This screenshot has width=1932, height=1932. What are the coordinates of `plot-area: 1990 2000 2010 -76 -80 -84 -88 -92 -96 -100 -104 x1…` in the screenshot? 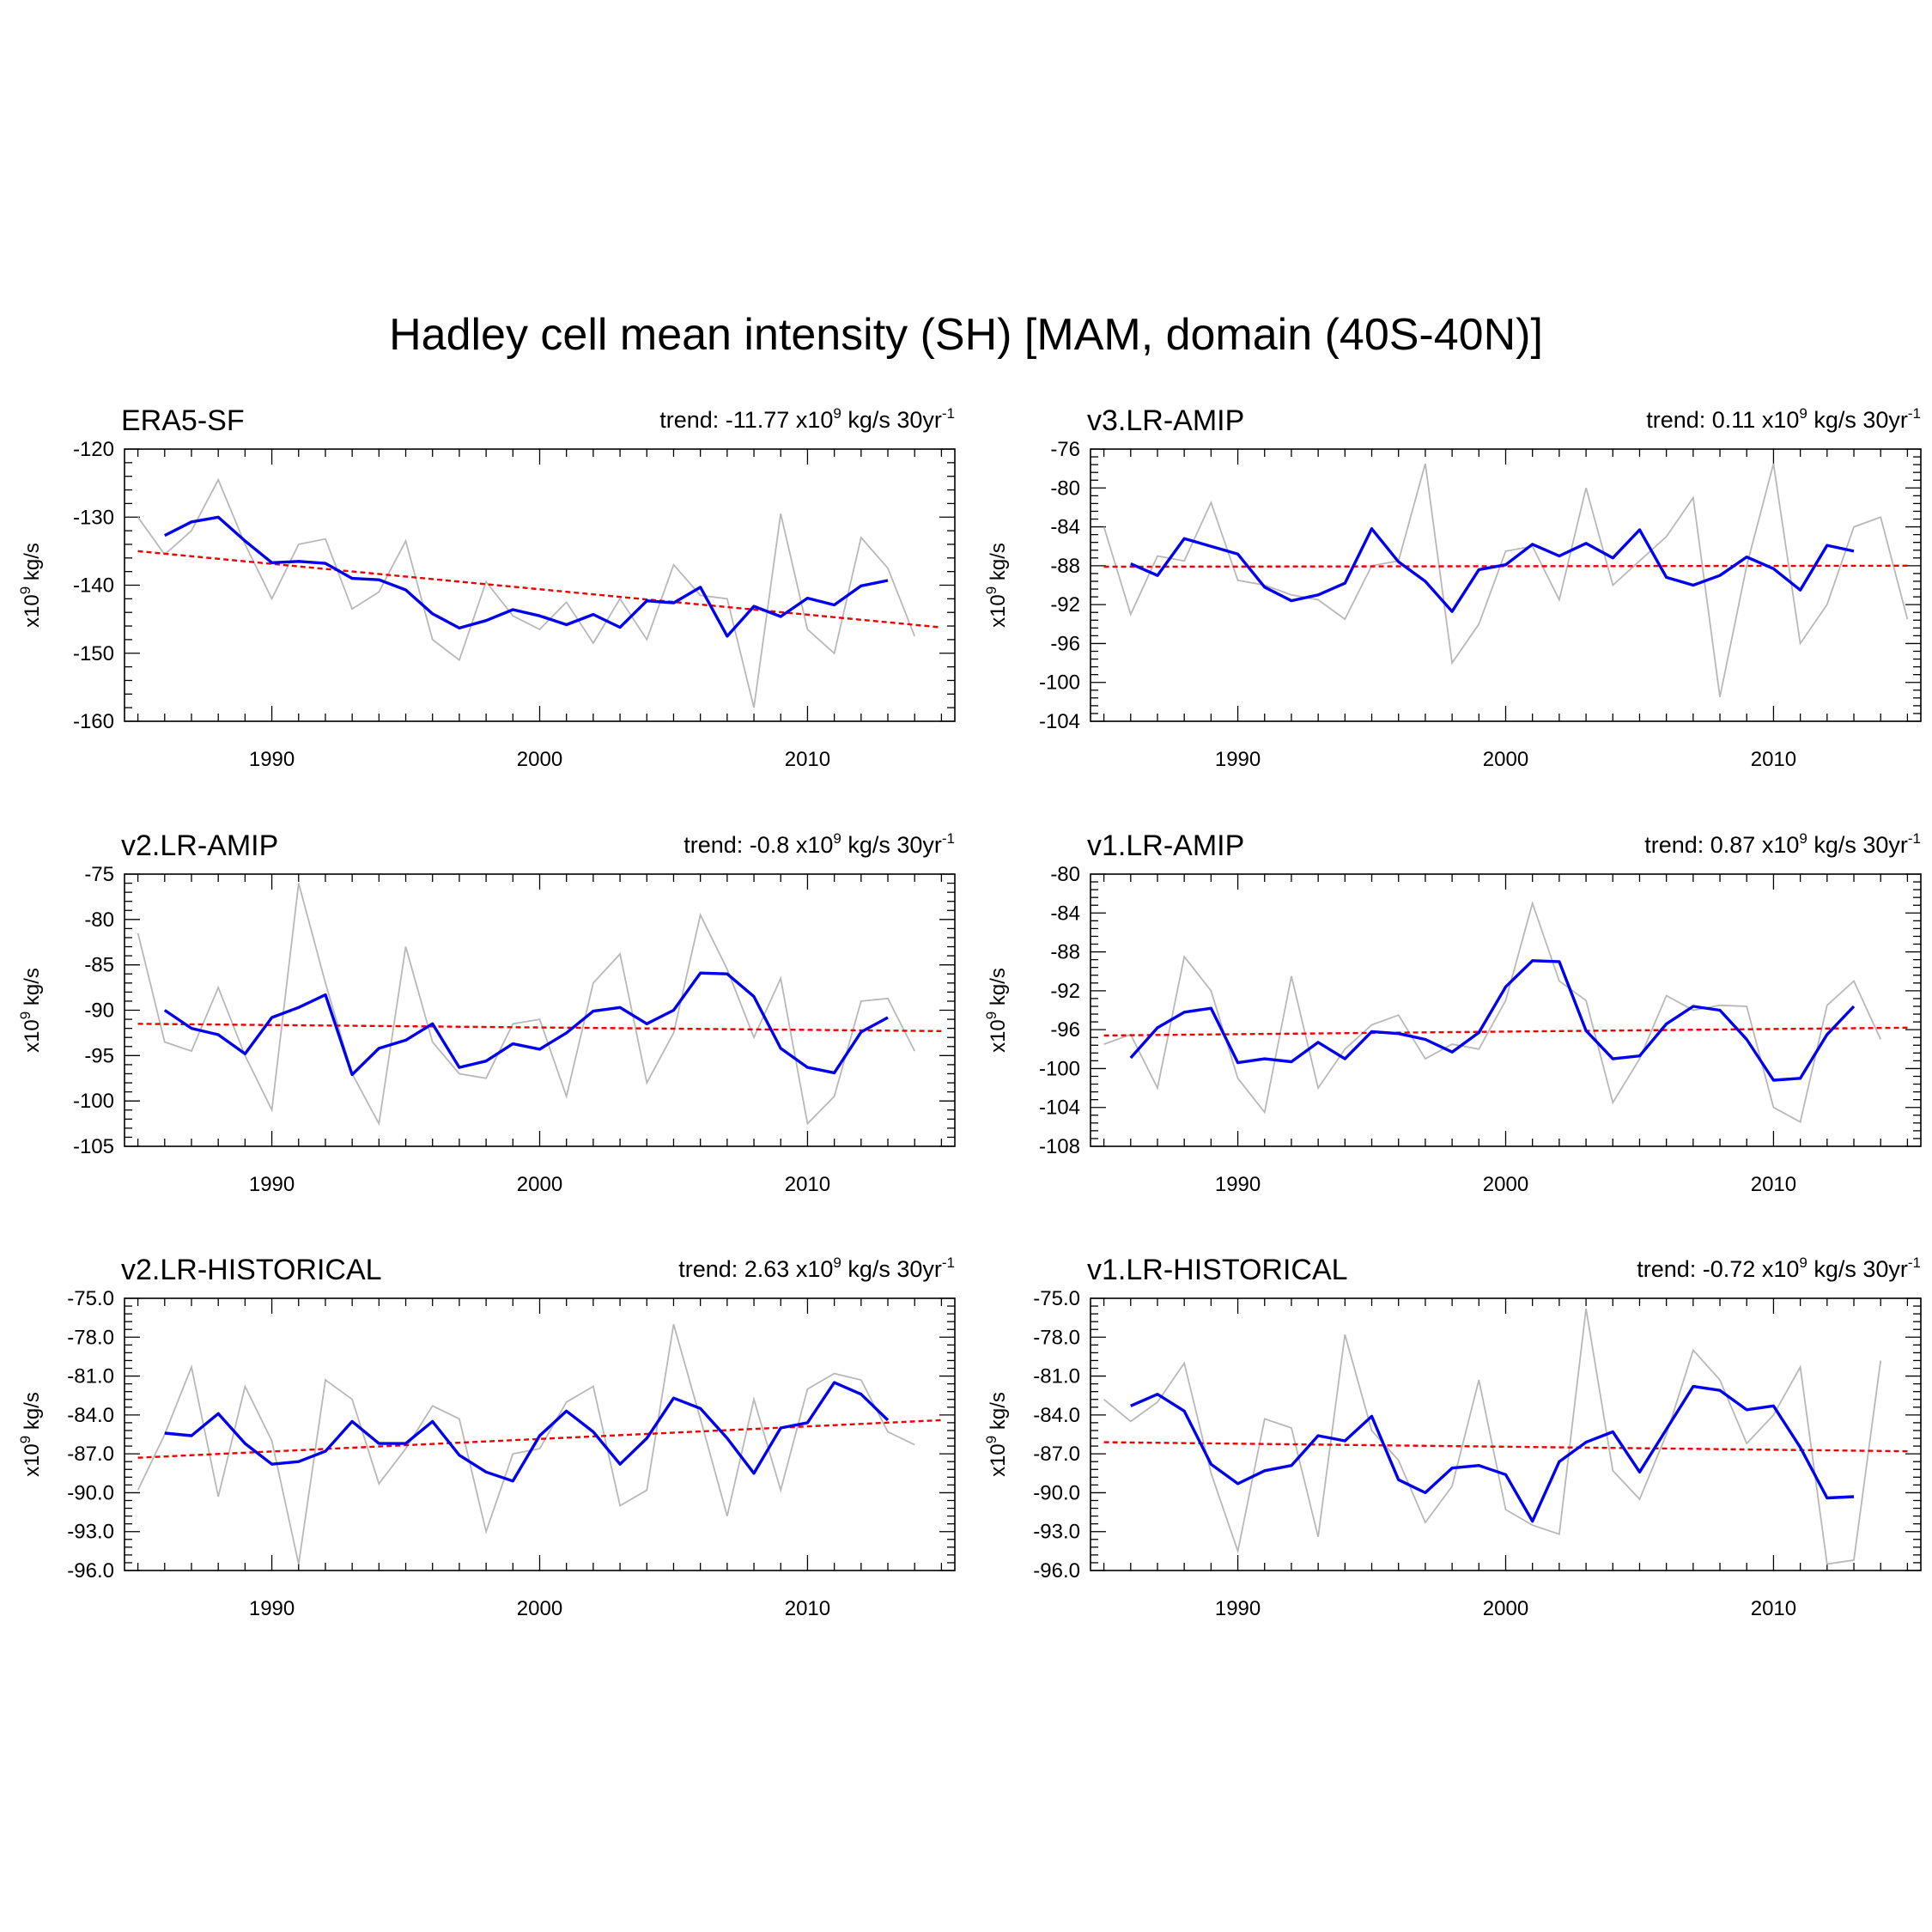 It's located at (1452, 587).